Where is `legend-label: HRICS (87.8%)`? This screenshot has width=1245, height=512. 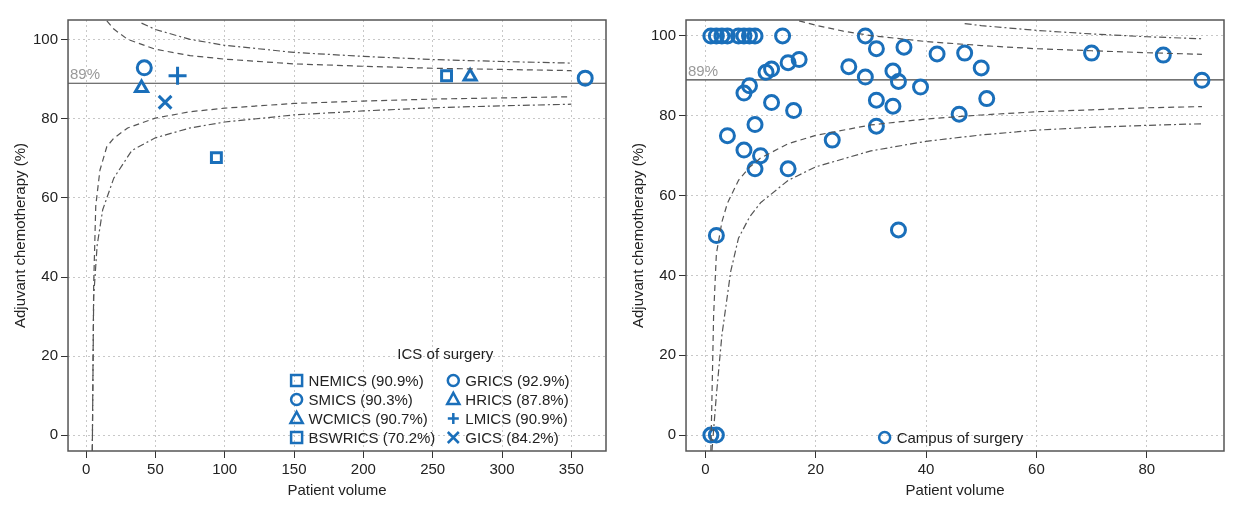
legend-label: HRICS (87.8%) is located at coordinates (517, 399).